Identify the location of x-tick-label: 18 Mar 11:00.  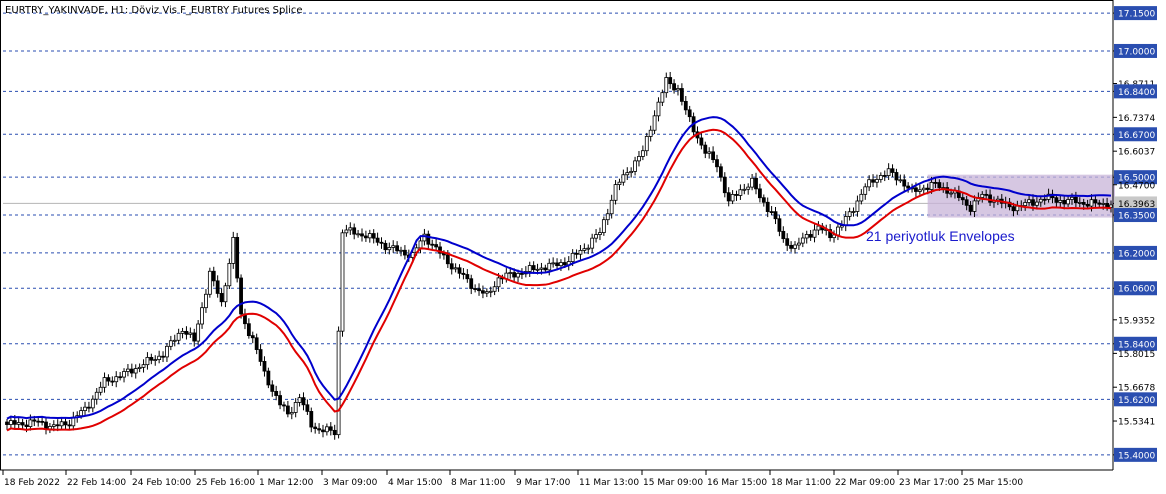
(801, 483).